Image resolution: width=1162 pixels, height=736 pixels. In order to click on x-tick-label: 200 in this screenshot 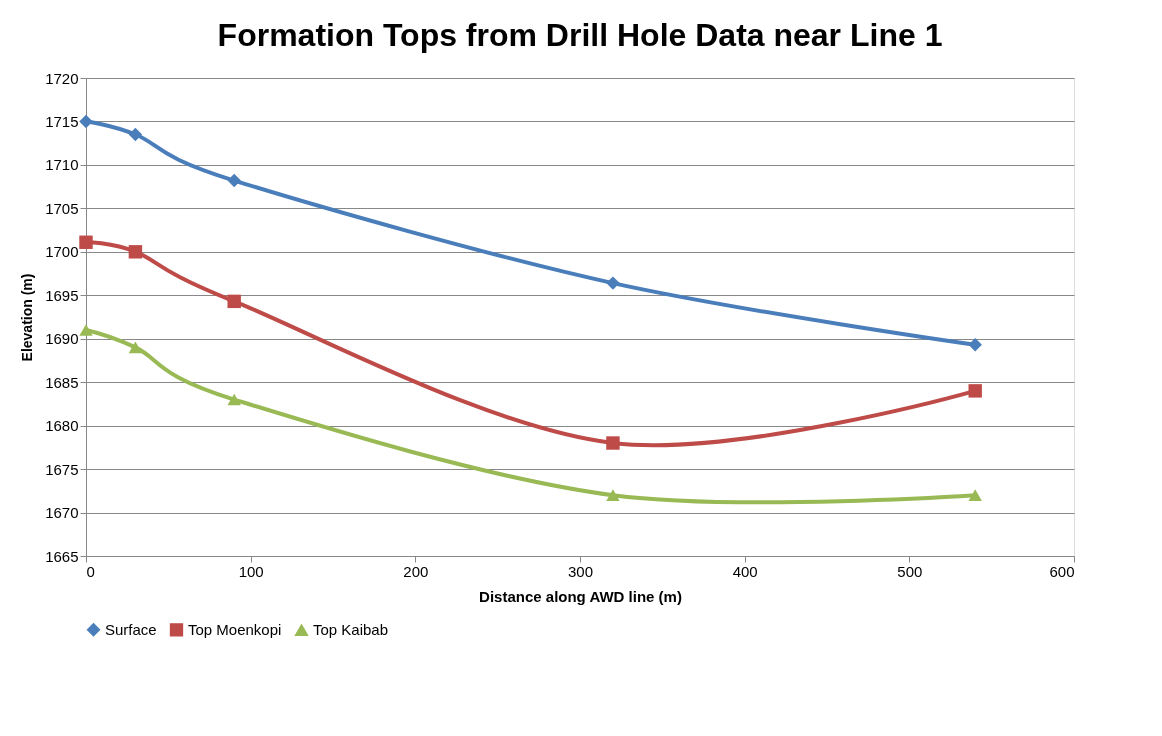, I will do `click(416, 571)`.